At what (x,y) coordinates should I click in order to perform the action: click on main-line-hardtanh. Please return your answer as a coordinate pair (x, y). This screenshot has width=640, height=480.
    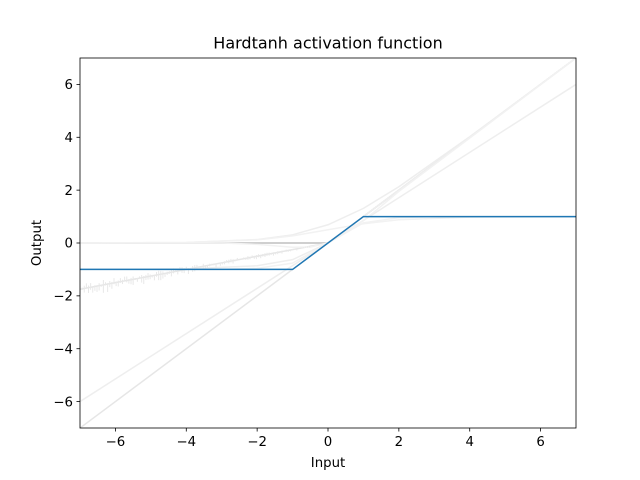
    Looking at the image, I should click on (328, 243).